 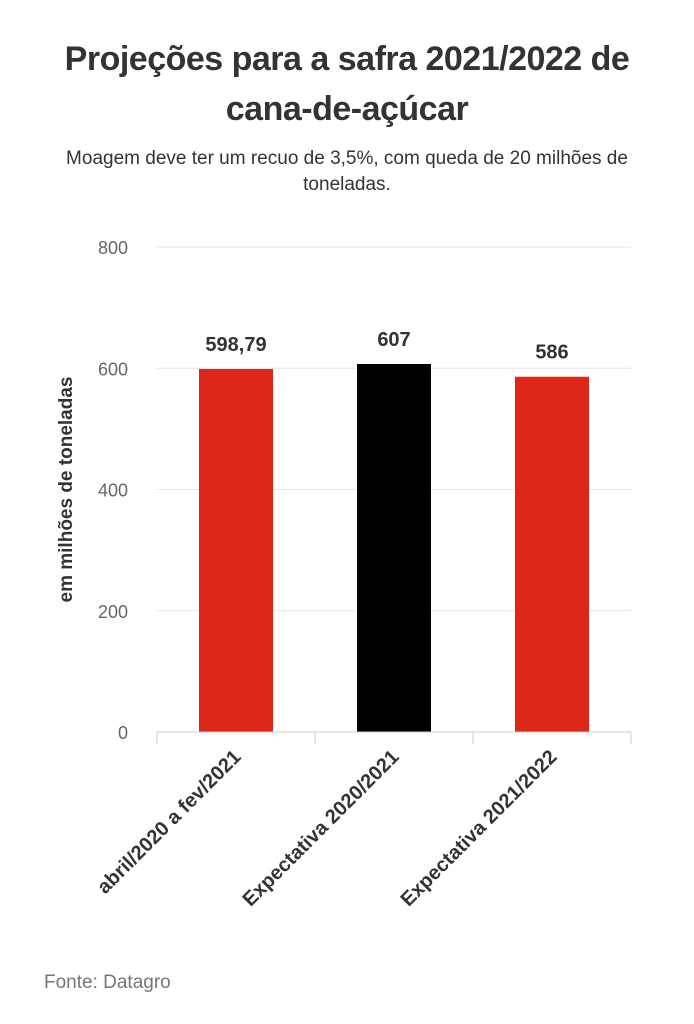 What do you see at coordinates (393, 340) in the screenshot?
I see `data-label: 607` at bounding box center [393, 340].